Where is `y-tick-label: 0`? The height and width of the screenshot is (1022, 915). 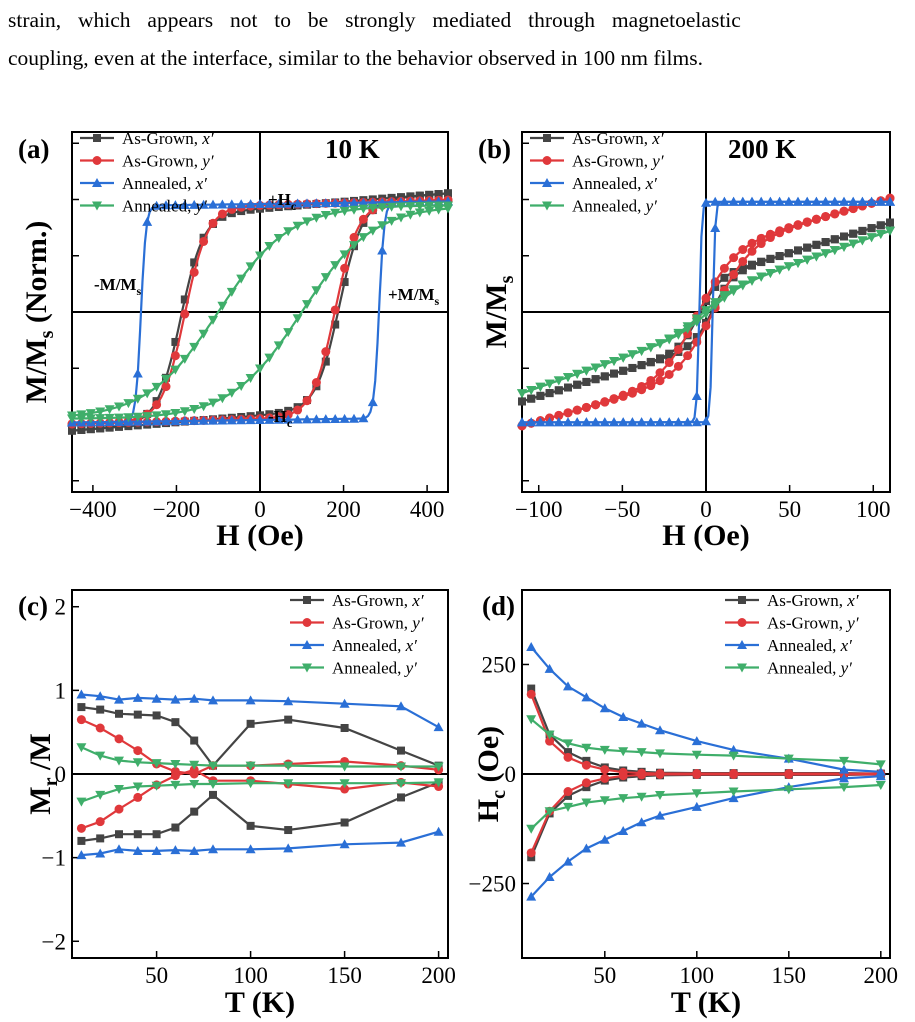 y-tick-label: 0 is located at coordinates (511, 774).